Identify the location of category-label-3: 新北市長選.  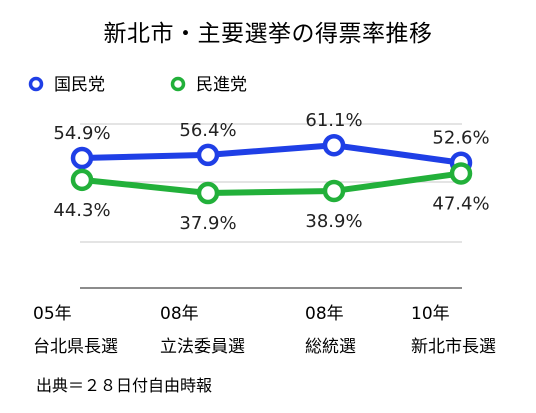
(453, 347).